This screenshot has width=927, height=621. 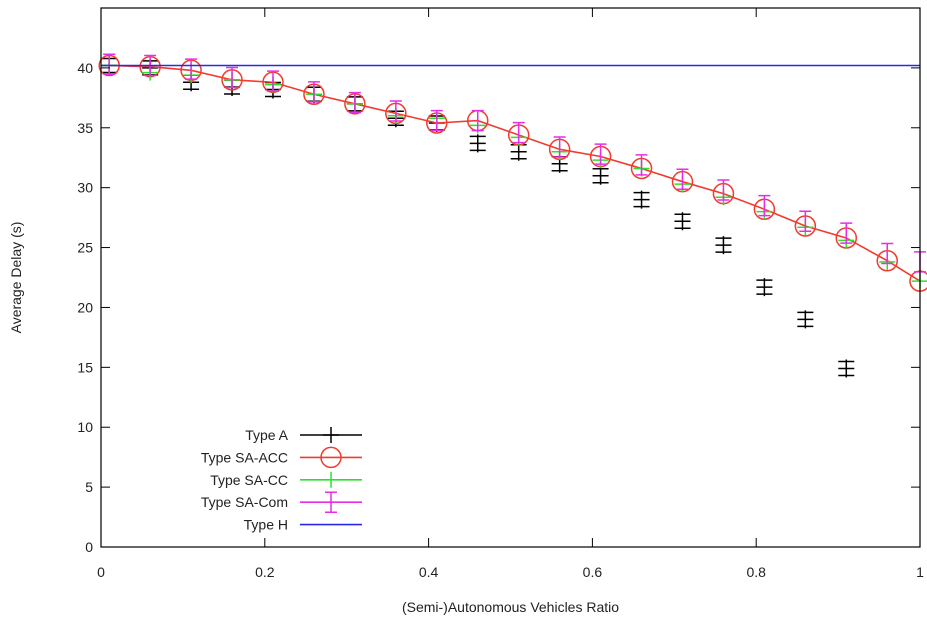 What do you see at coordinates (89, 487) in the screenshot?
I see `y-tick-label: 5` at bounding box center [89, 487].